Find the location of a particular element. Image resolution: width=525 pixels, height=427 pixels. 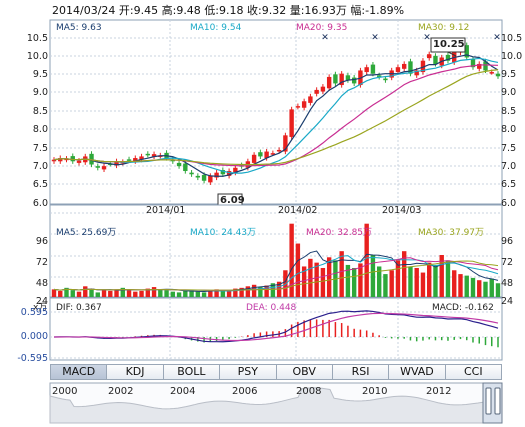

tab-rsi: RSI is located at coordinates (361, 372).